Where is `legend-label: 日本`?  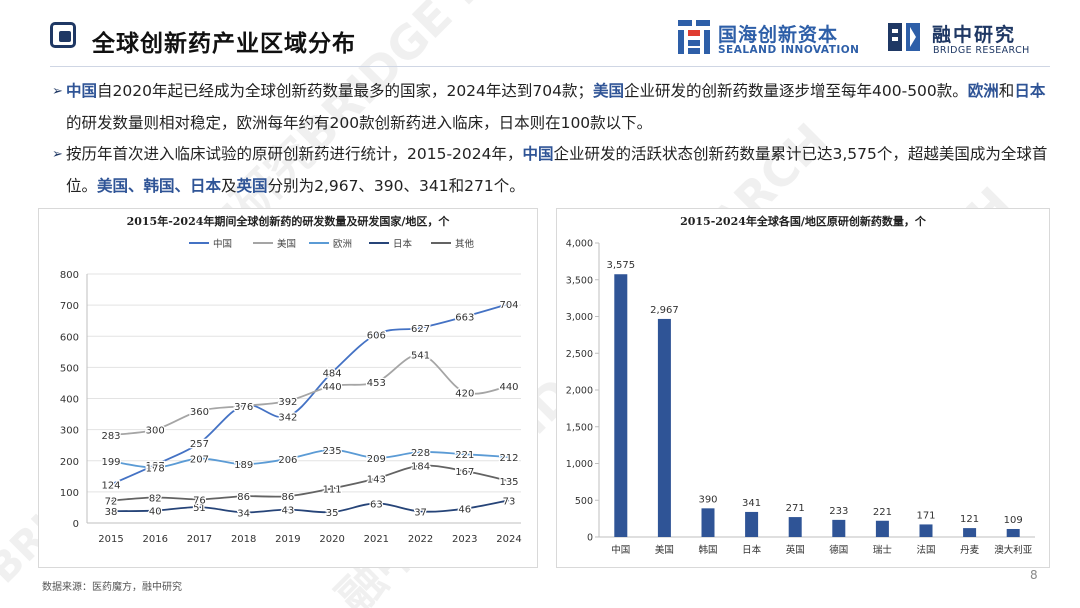
legend-label: 日本 is located at coordinates (403, 244).